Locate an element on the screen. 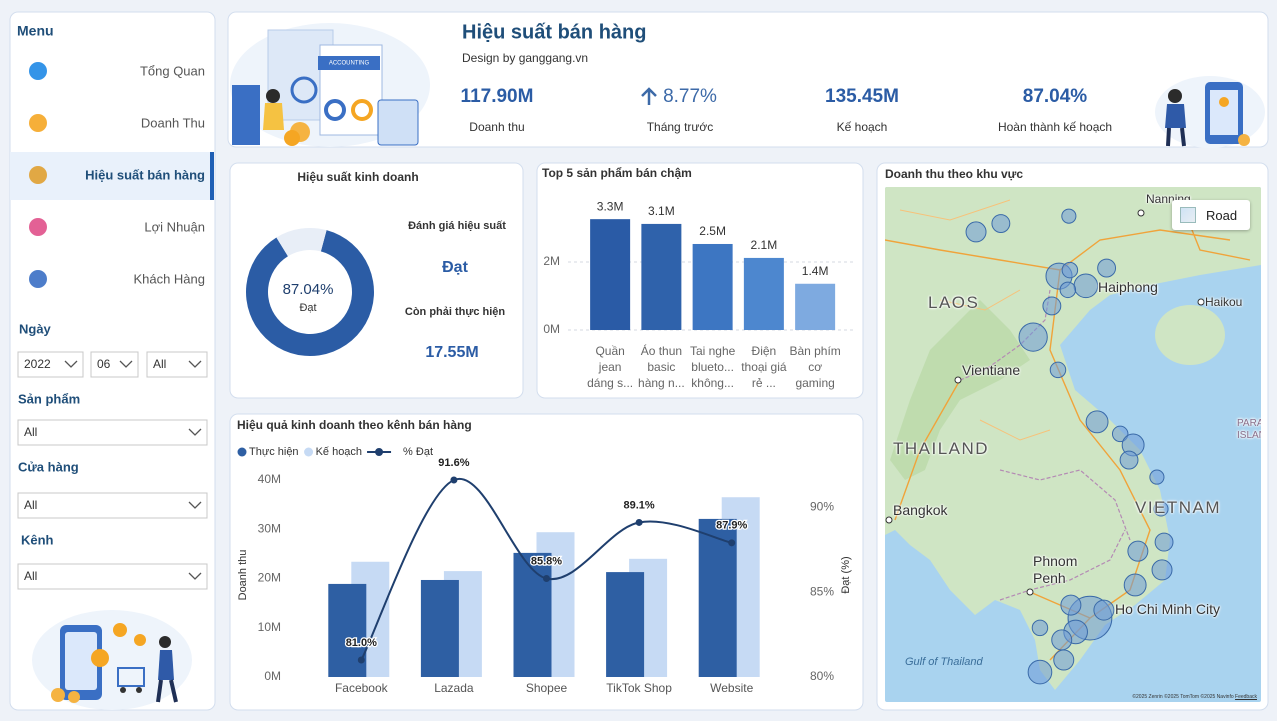  x-tick-label: Shopee is located at coordinates (547, 688).